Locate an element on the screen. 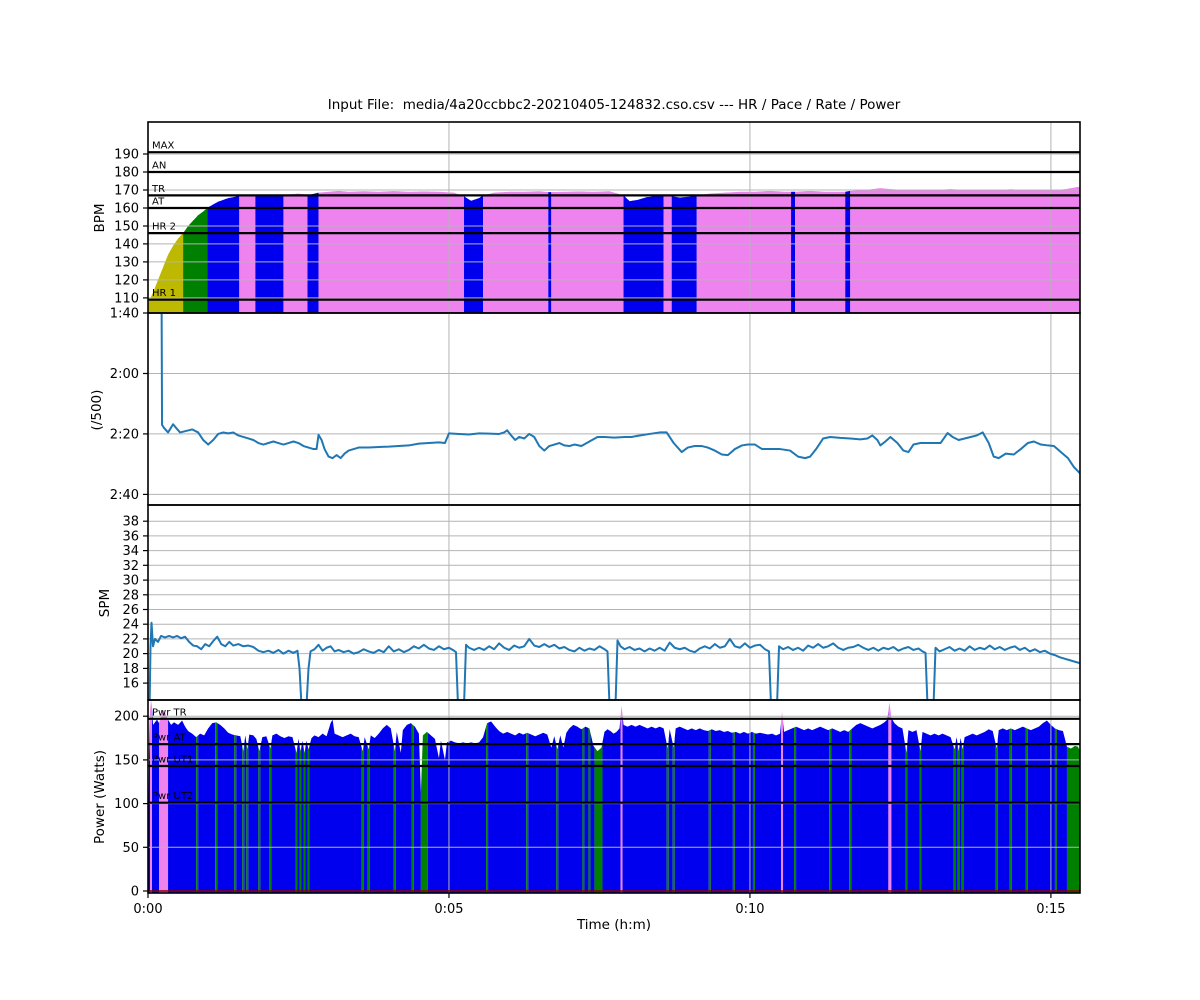  hr-zone-fill is located at coordinates (614, 249).